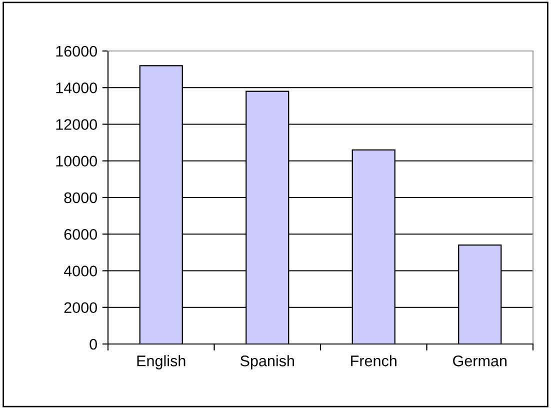 This screenshot has height=409, width=551. I want to click on x-tick-label: English, so click(161, 362).